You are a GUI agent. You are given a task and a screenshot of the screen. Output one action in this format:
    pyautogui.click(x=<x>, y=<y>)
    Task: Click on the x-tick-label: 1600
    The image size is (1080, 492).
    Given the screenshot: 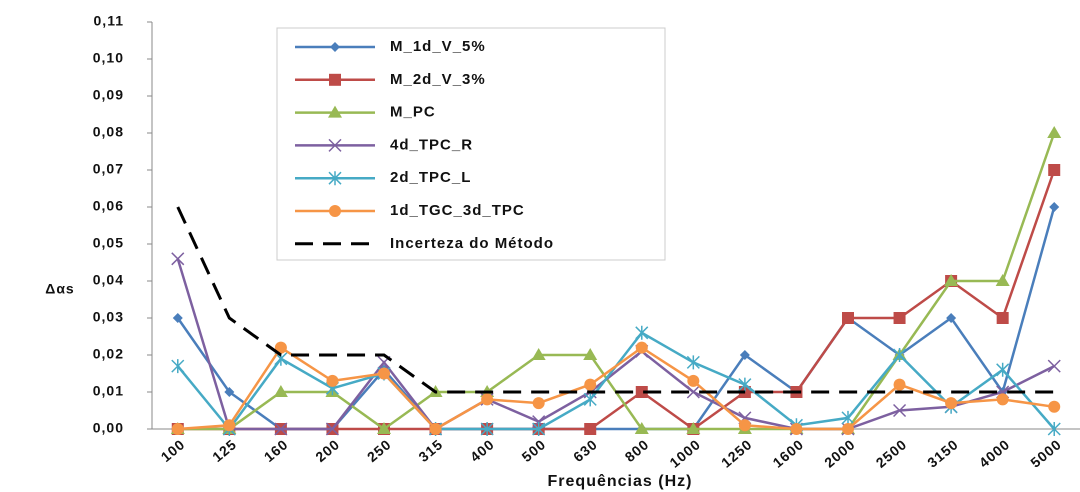 What is the action you would take?
    pyautogui.click(x=788, y=453)
    